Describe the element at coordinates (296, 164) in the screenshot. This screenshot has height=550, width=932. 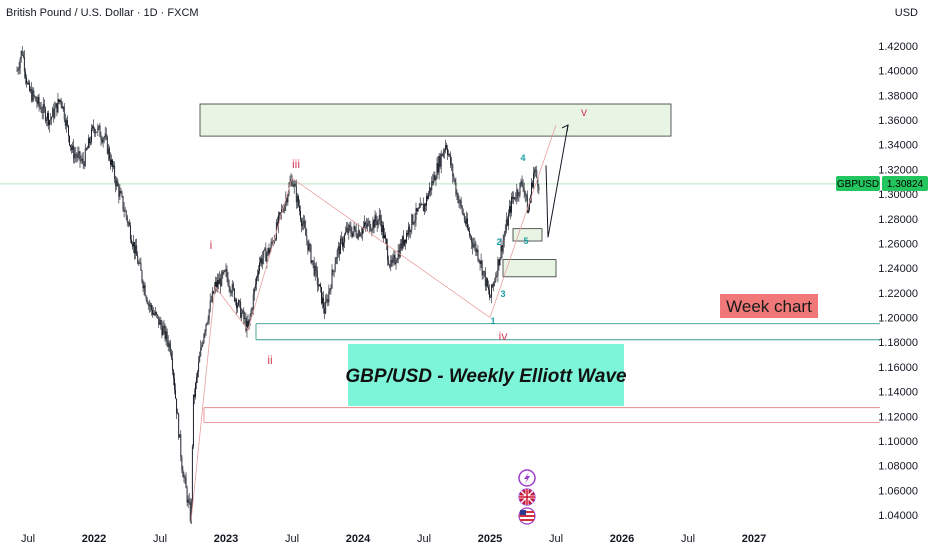
I see `wave-label-major: iii` at that location.